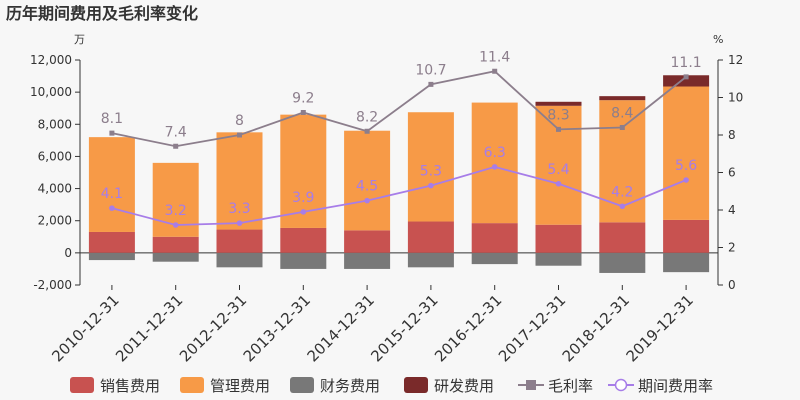 Image resolution: width=800 pixels, height=400 pixels. I want to click on data-label: 5.4, so click(558, 170).